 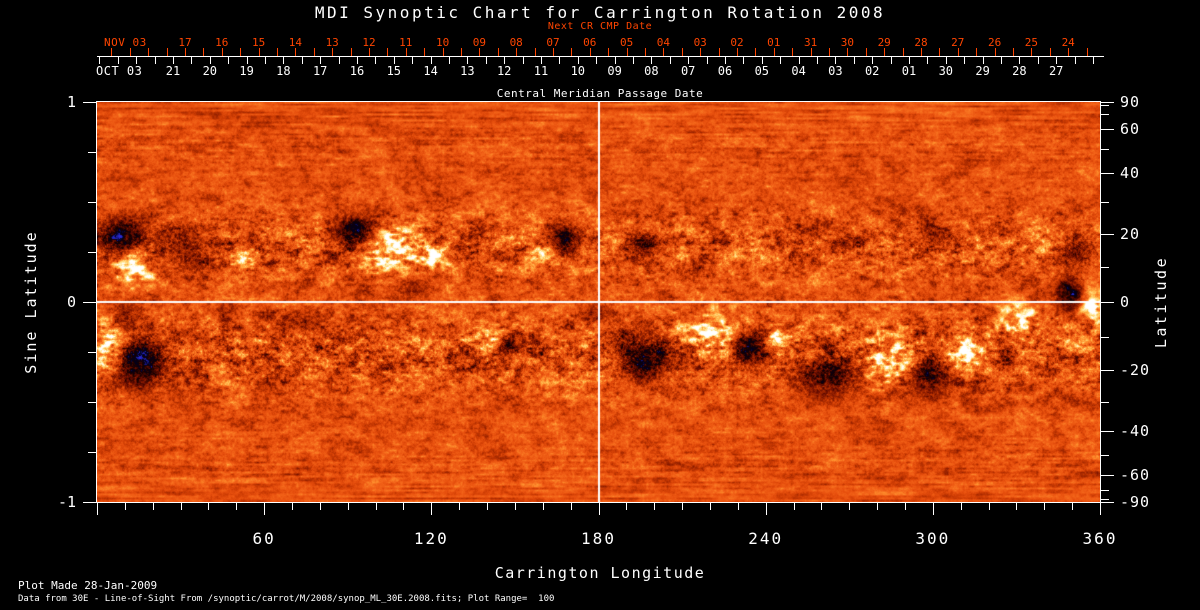 I want to click on next-cr-day-label: 09, so click(x=479, y=42).